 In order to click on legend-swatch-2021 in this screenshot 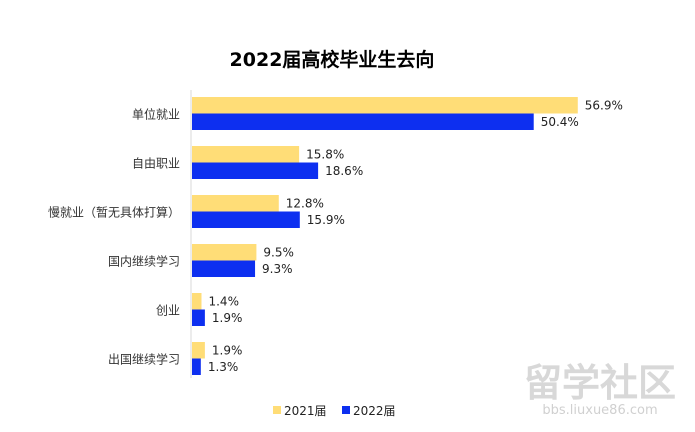, I will do `click(277, 410)`.